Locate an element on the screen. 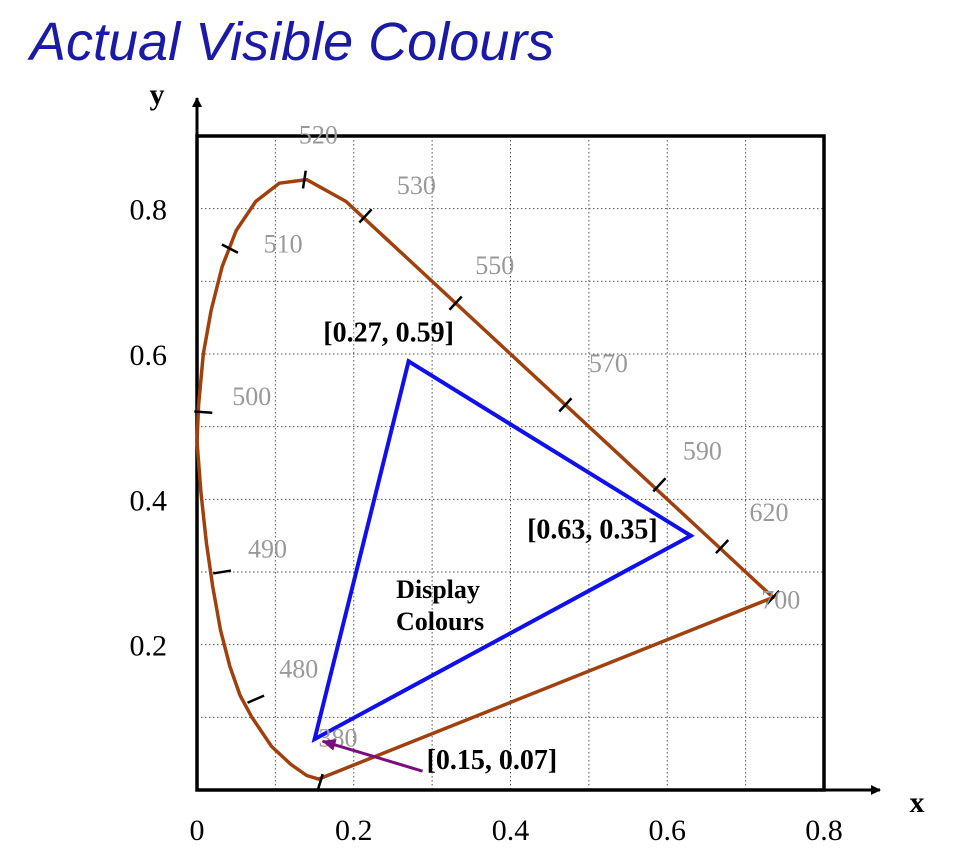 This screenshot has height=862, width=962. display-colours-label-line2: Colours is located at coordinates (440, 621).